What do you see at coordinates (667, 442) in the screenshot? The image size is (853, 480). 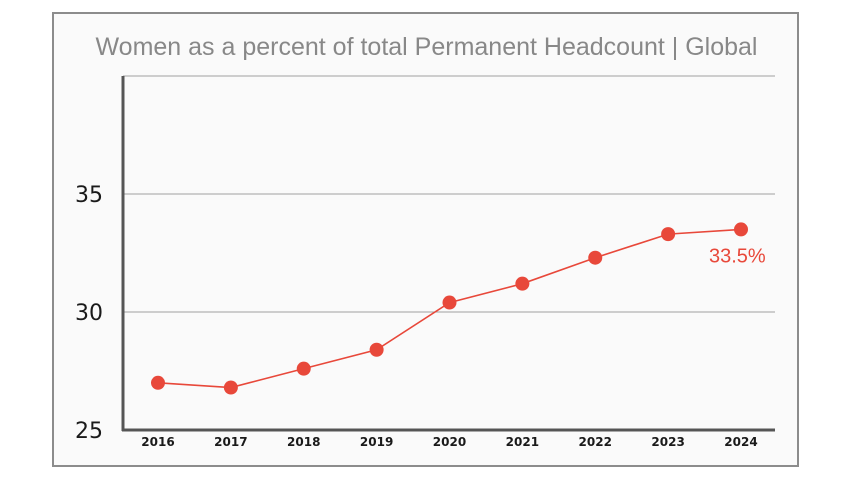 I see `x-tick-label-2023: 2023` at bounding box center [667, 442].